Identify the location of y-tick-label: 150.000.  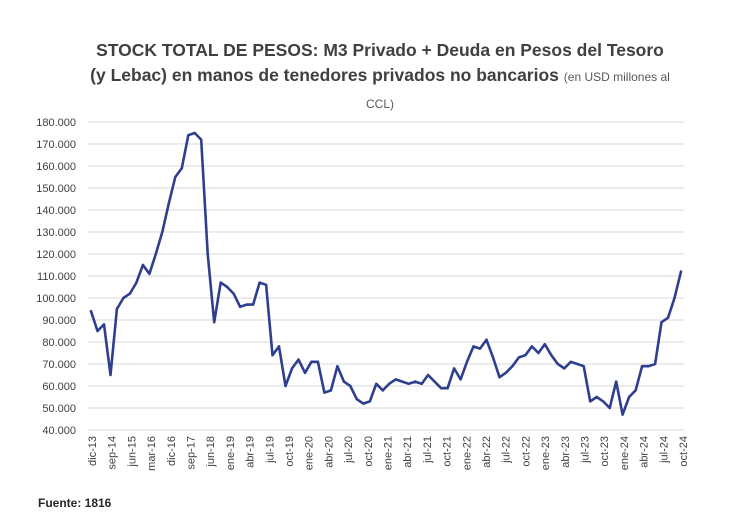
(56, 189).